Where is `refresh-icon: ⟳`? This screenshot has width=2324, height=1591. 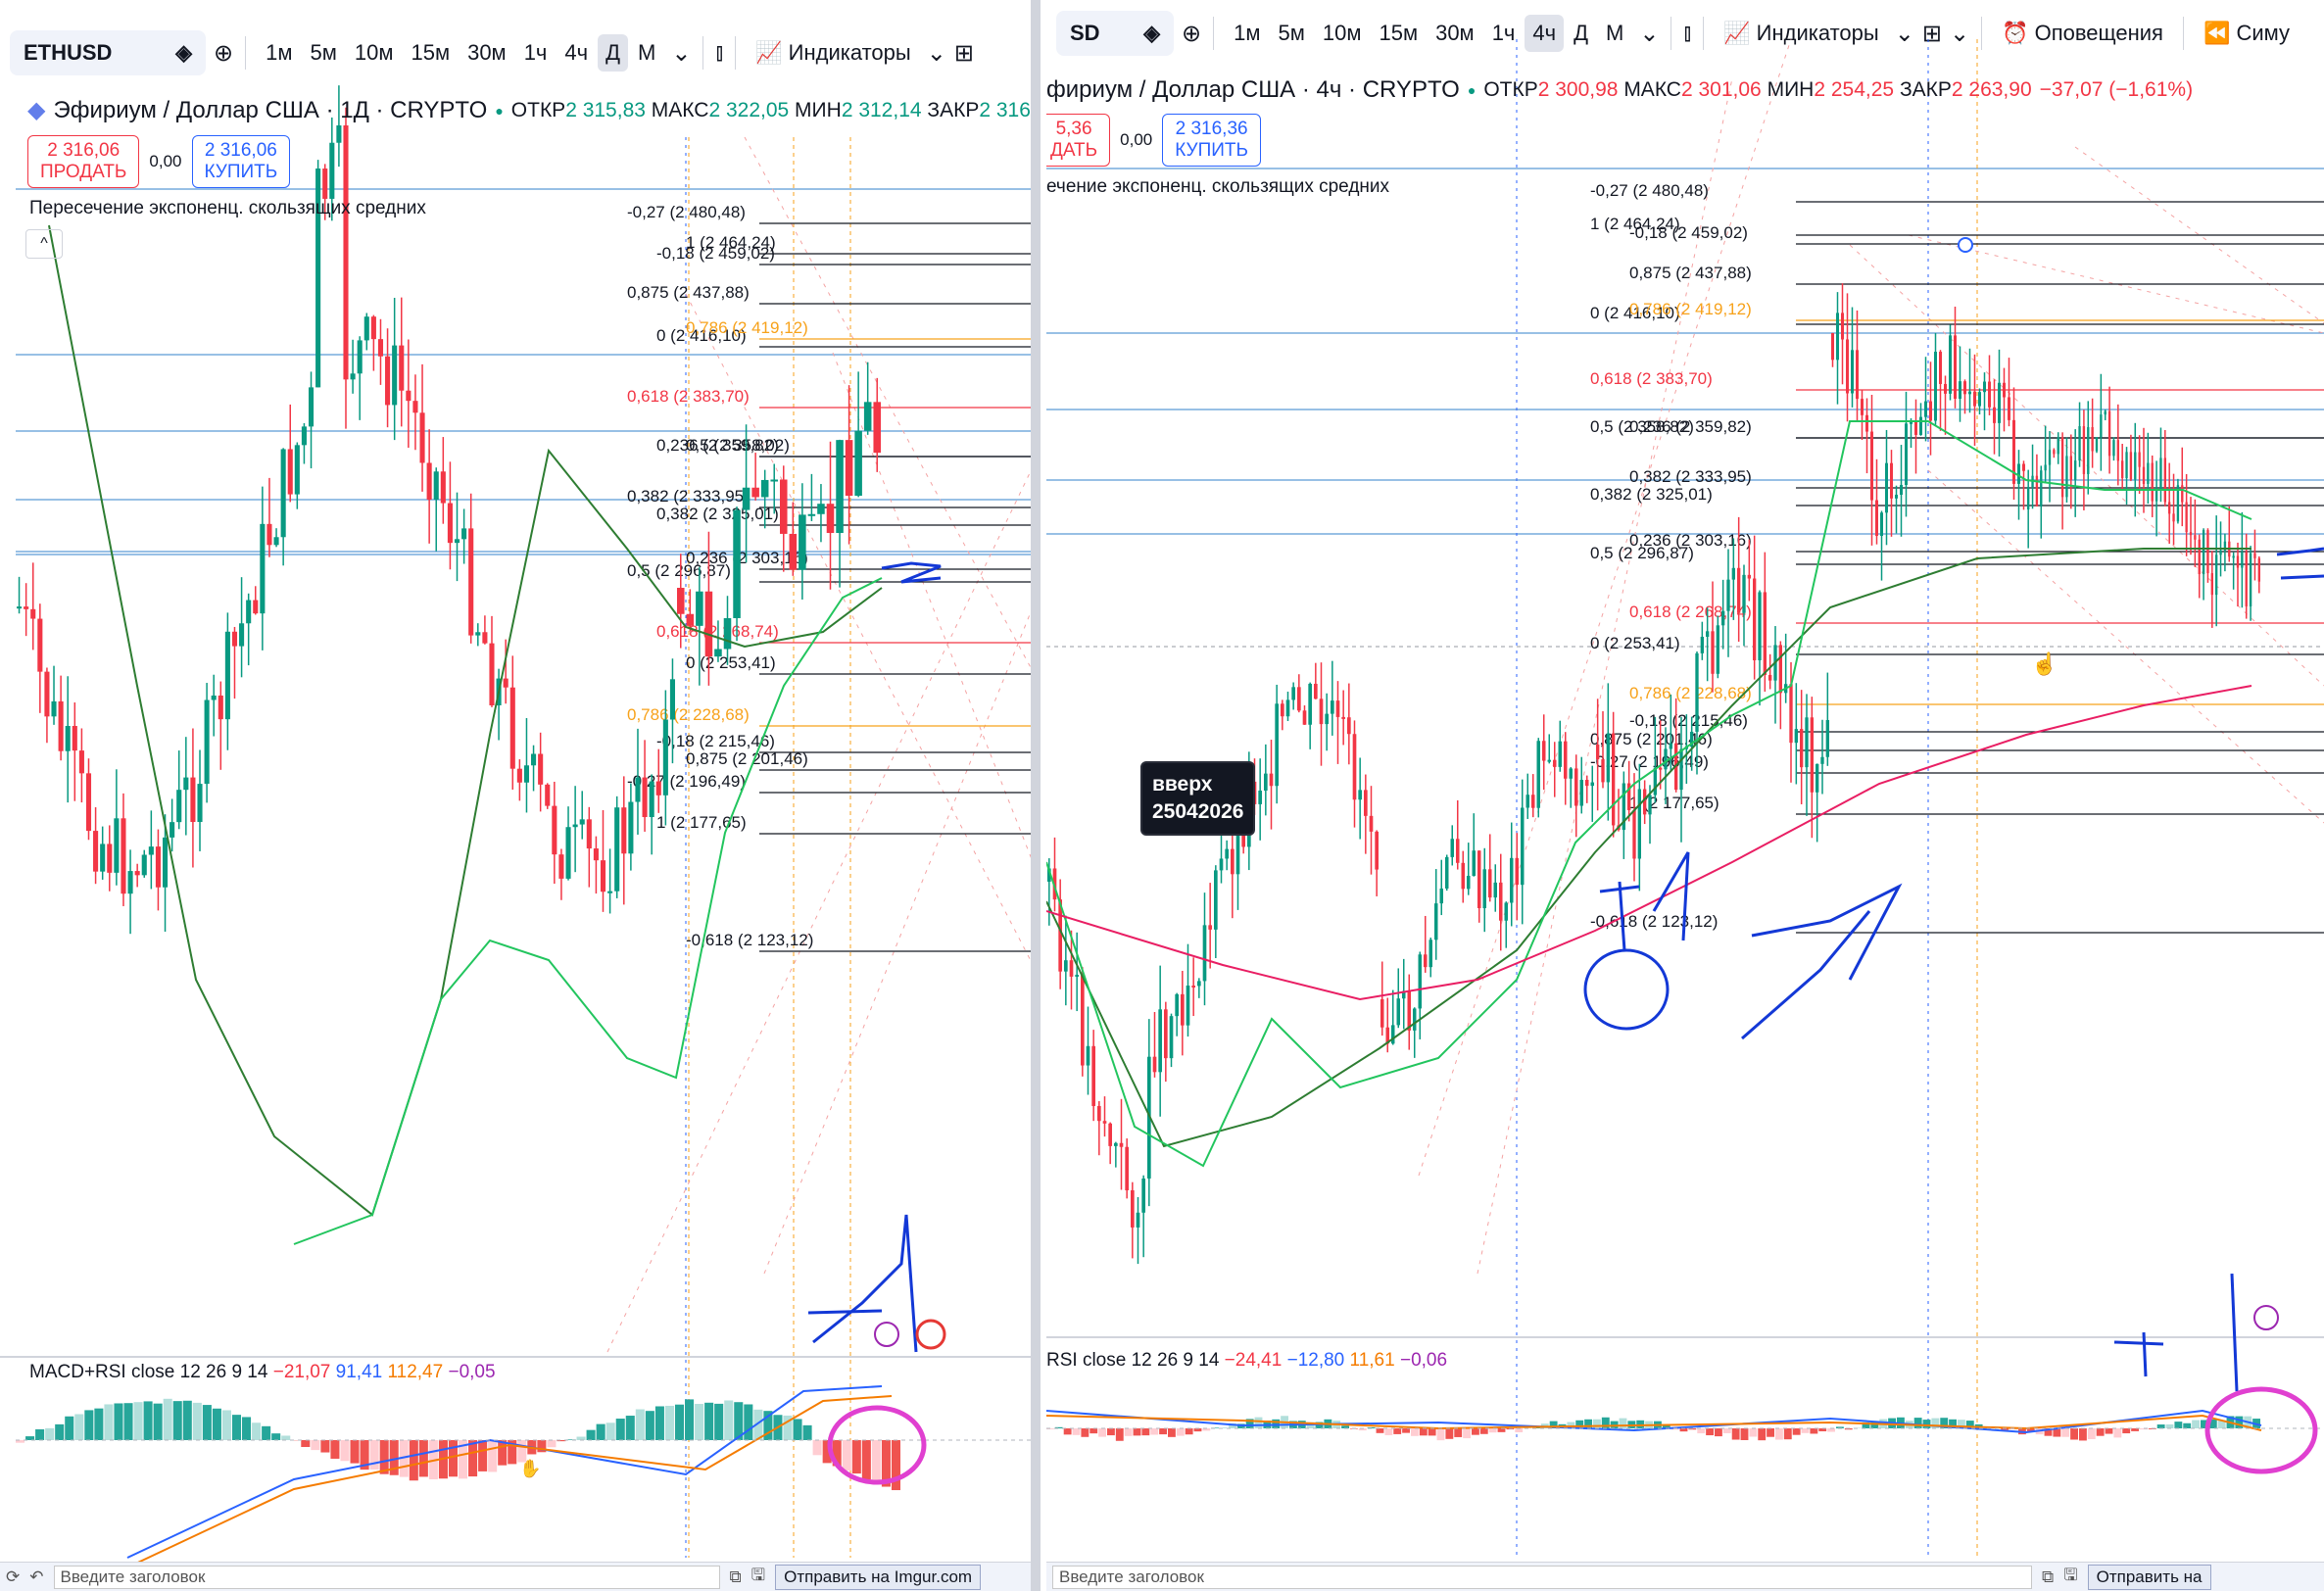 refresh-icon: ⟳ is located at coordinates (13, 1576).